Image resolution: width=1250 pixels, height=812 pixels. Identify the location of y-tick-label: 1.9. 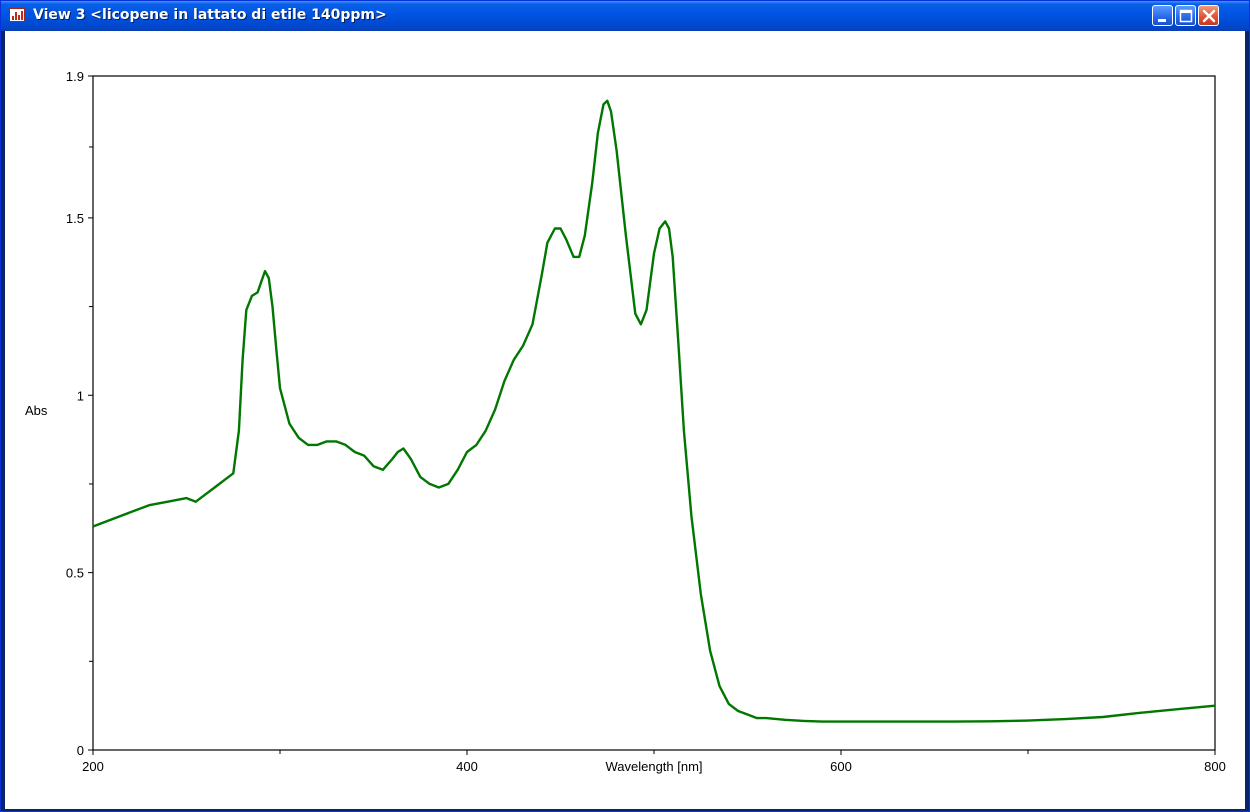
(75, 76).